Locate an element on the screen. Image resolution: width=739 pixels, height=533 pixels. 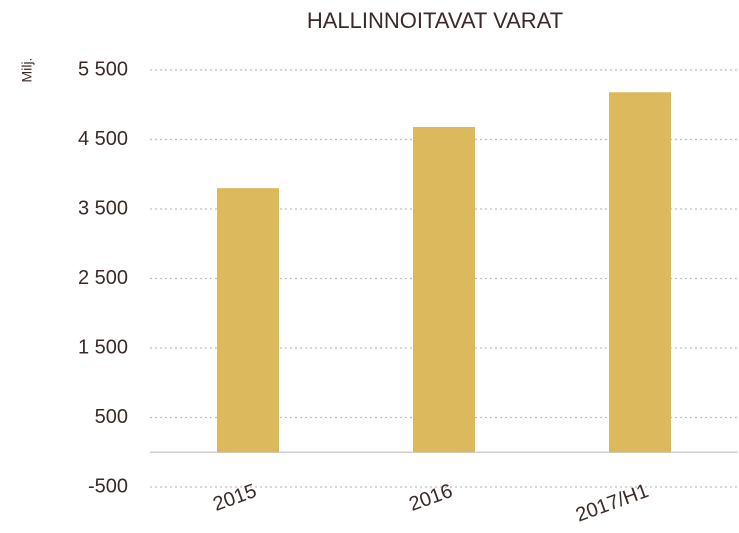
y-tick-label: 1 500 is located at coordinates (103, 347).